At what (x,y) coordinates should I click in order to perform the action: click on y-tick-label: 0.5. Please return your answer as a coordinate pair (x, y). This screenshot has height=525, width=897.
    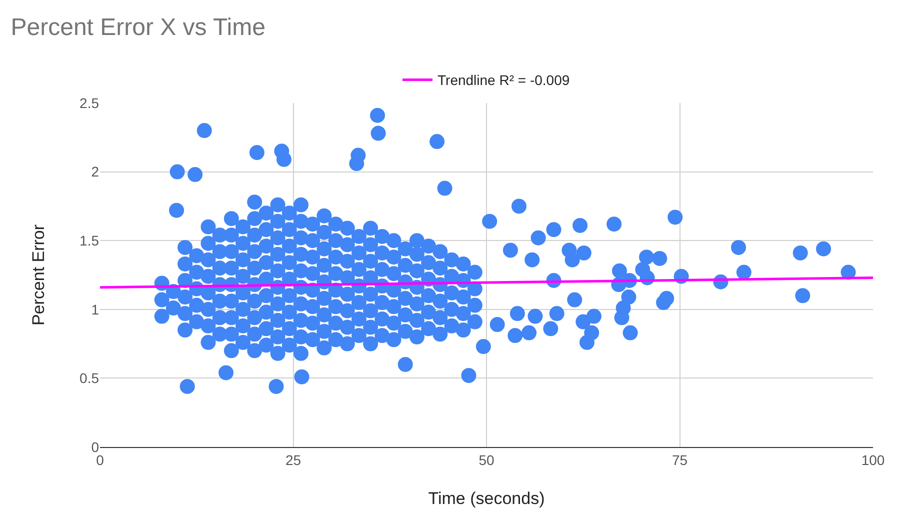
    Looking at the image, I should click on (90, 378).